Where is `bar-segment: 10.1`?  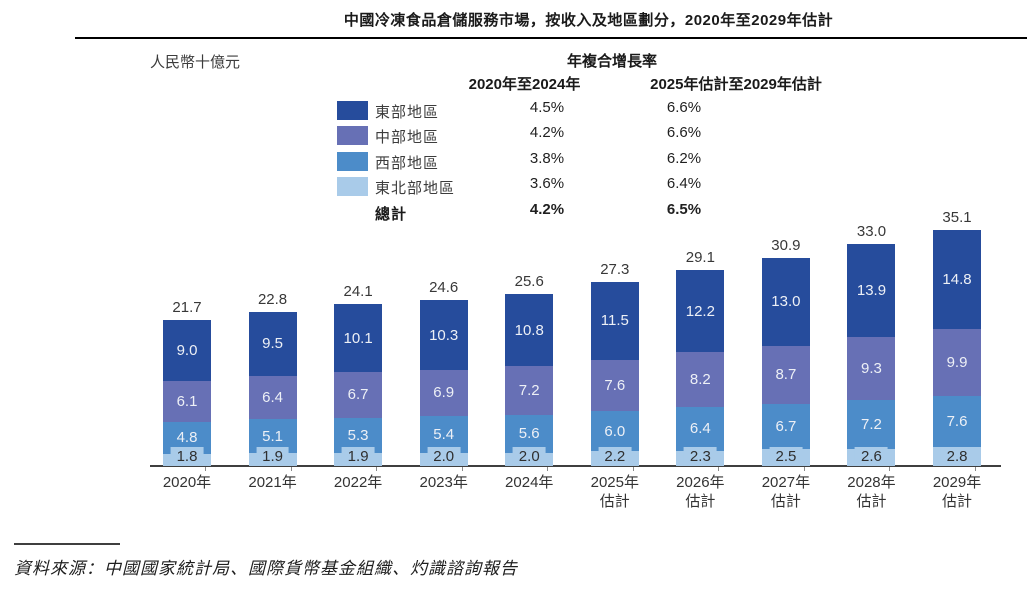
bar-segment: 10.1 is located at coordinates (358, 338).